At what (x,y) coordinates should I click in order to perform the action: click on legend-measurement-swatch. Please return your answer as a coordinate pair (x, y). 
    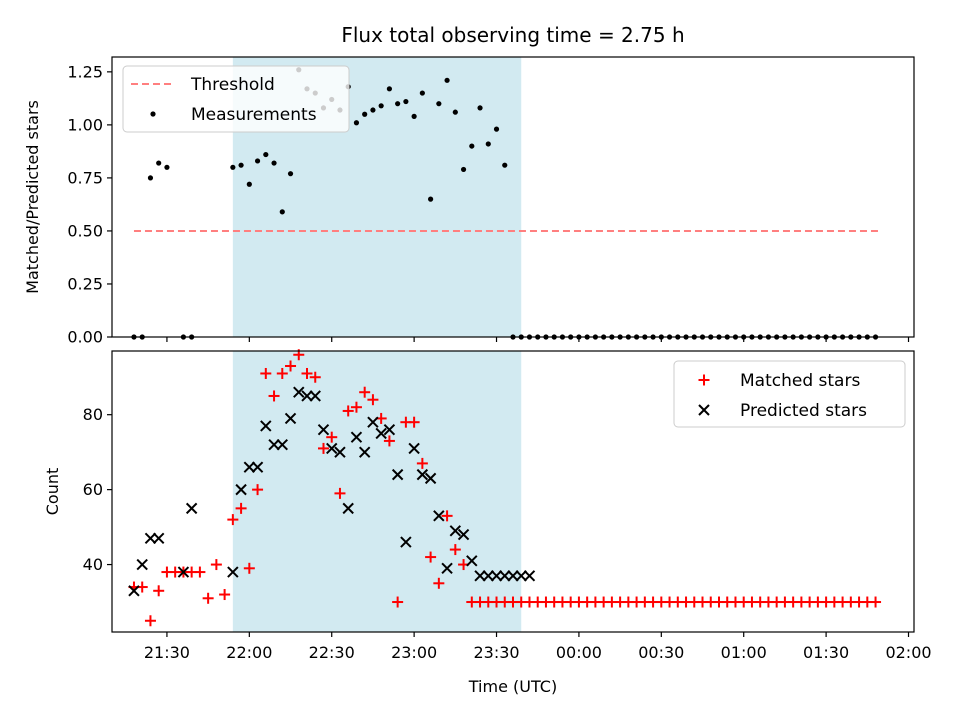
    Looking at the image, I should click on (153, 114).